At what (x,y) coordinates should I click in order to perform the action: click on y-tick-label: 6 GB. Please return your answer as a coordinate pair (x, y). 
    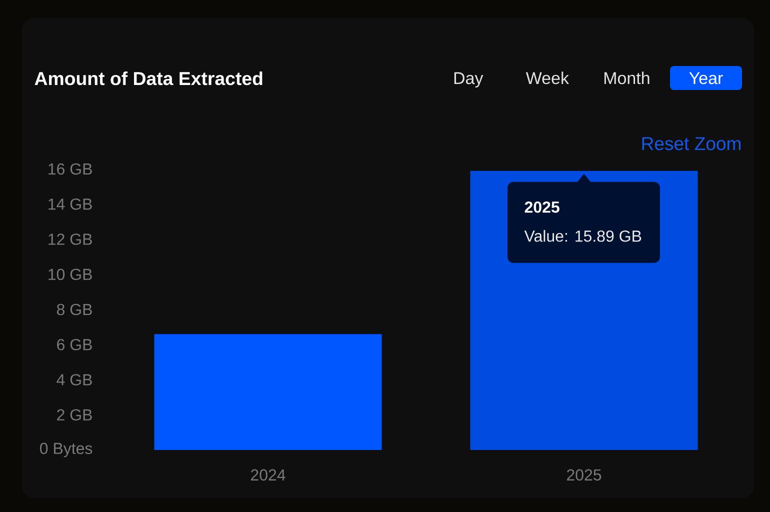
    Looking at the image, I should click on (74, 344).